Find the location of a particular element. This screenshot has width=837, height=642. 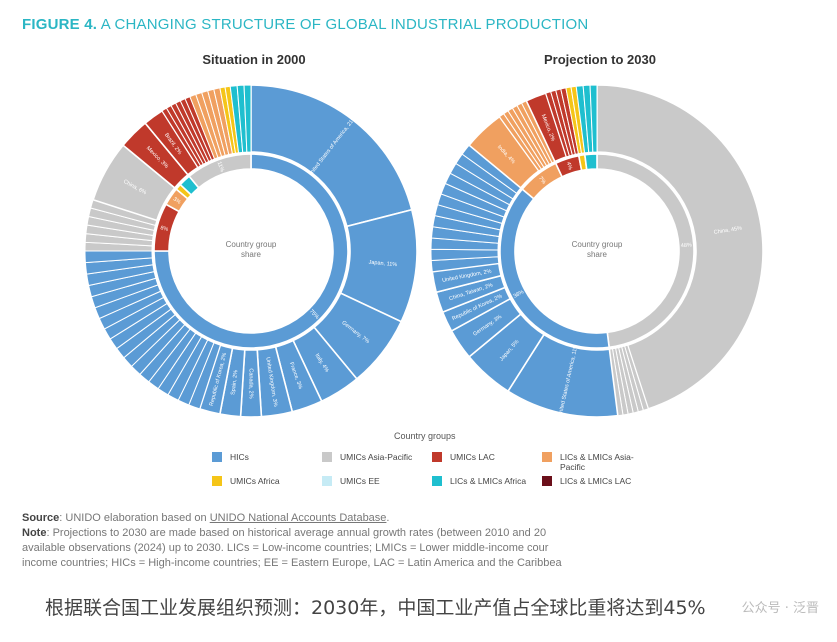

chart0-inner-label-1: 8% is located at coordinates (164, 229).